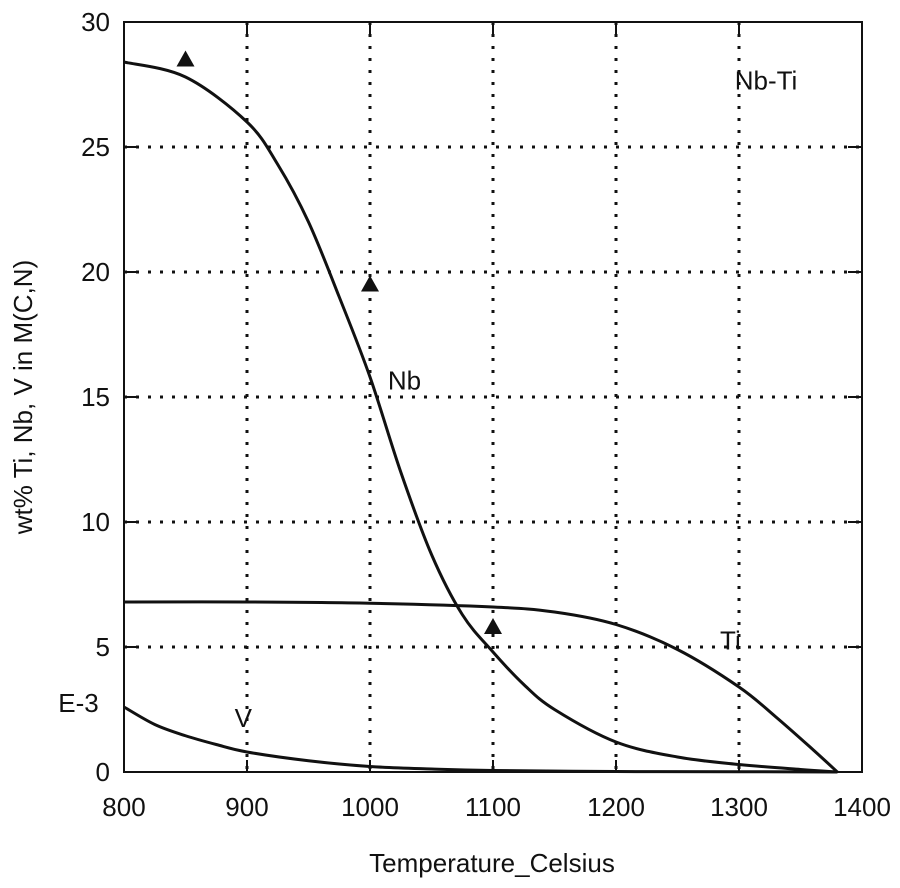  What do you see at coordinates (370, 807) in the screenshot?
I see `x-tick-label: 1000` at bounding box center [370, 807].